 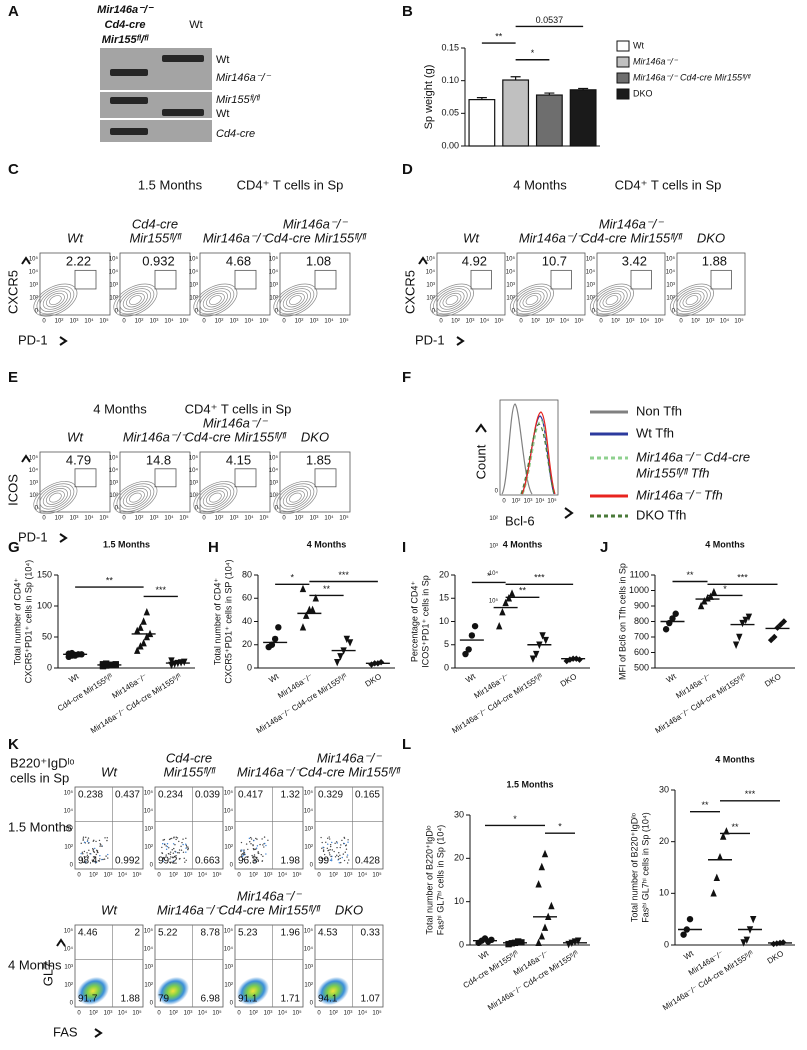 I want to click on quadrant-value: 0.329, so click(x=330, y=795).